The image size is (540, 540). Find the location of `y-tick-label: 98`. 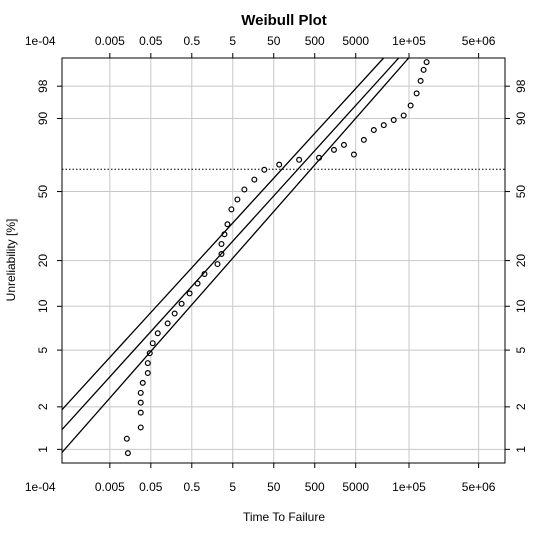

y-tick-label: 98 is located at coordinates (43, 86).